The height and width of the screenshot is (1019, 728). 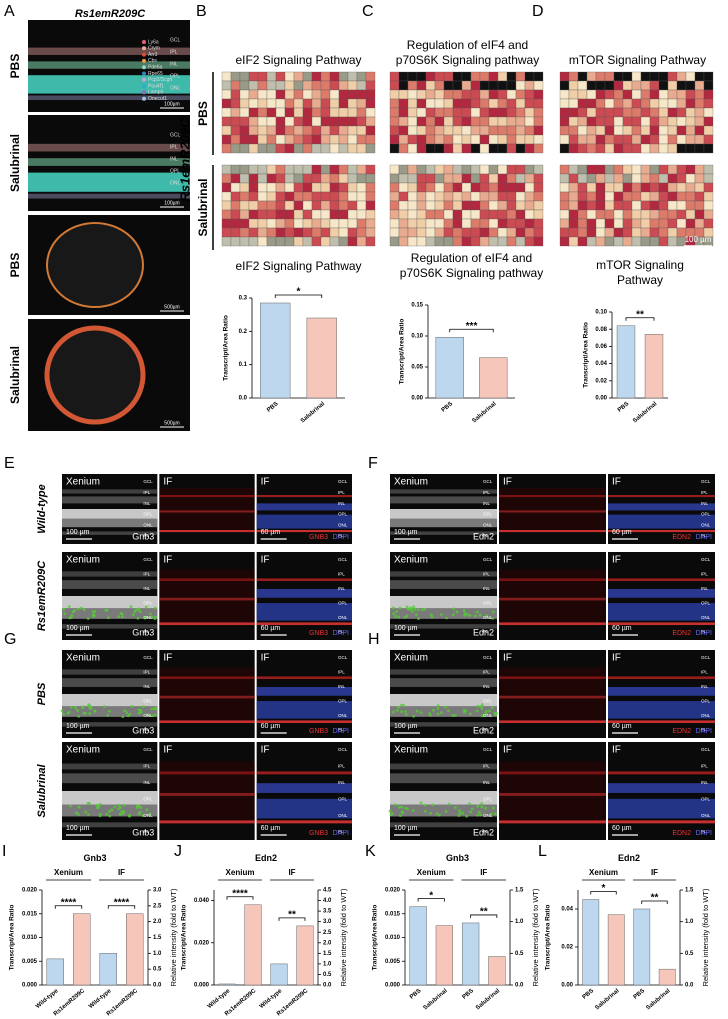 What do you see at coordinates (15, 163) in the screenshot?
I see `row-label: Salubrinal` at bounding box center [15, 163].